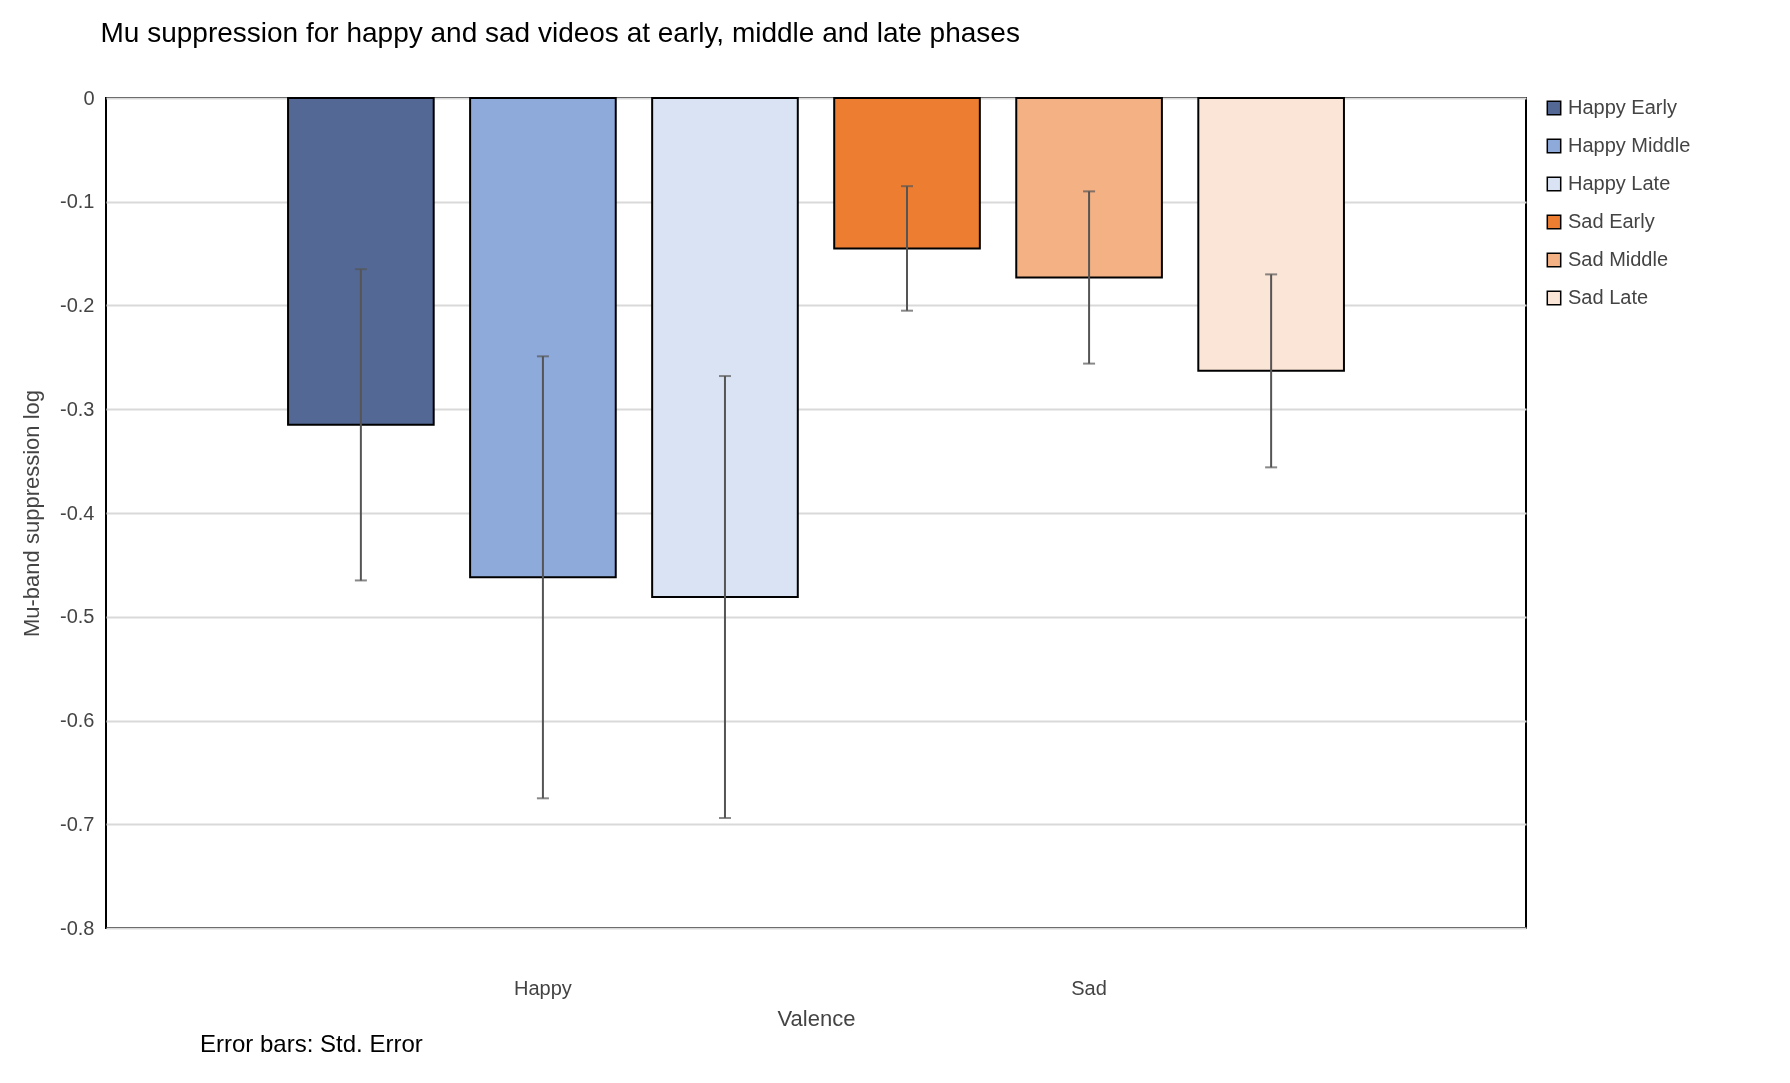 The height and width of the screenshot is (1083, 1790). I want to click on y-axis-title: Mu-band suppression log, so click(32, 513).